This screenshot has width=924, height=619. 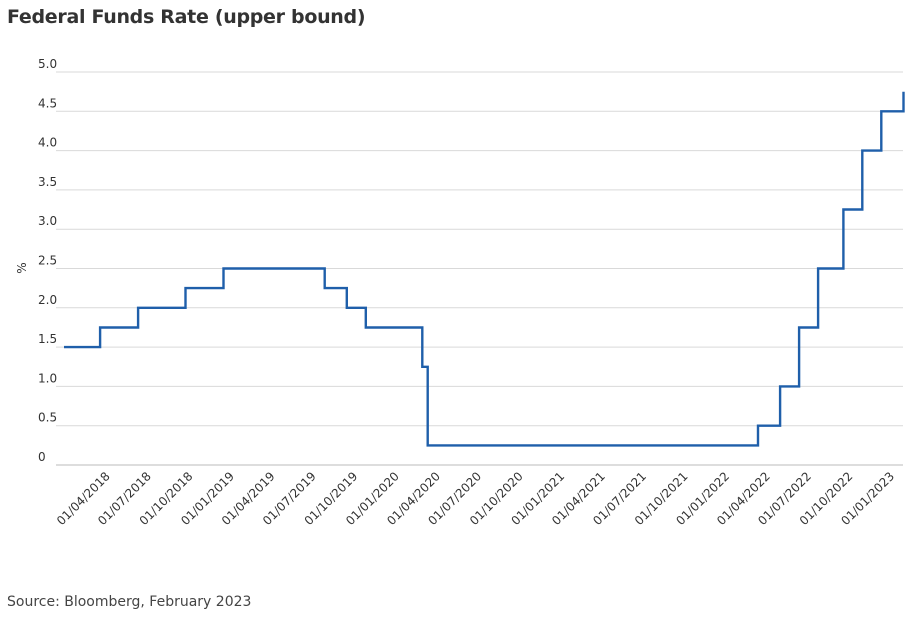 I want to click on y-axis-label: %, so click(x=22, y=267).